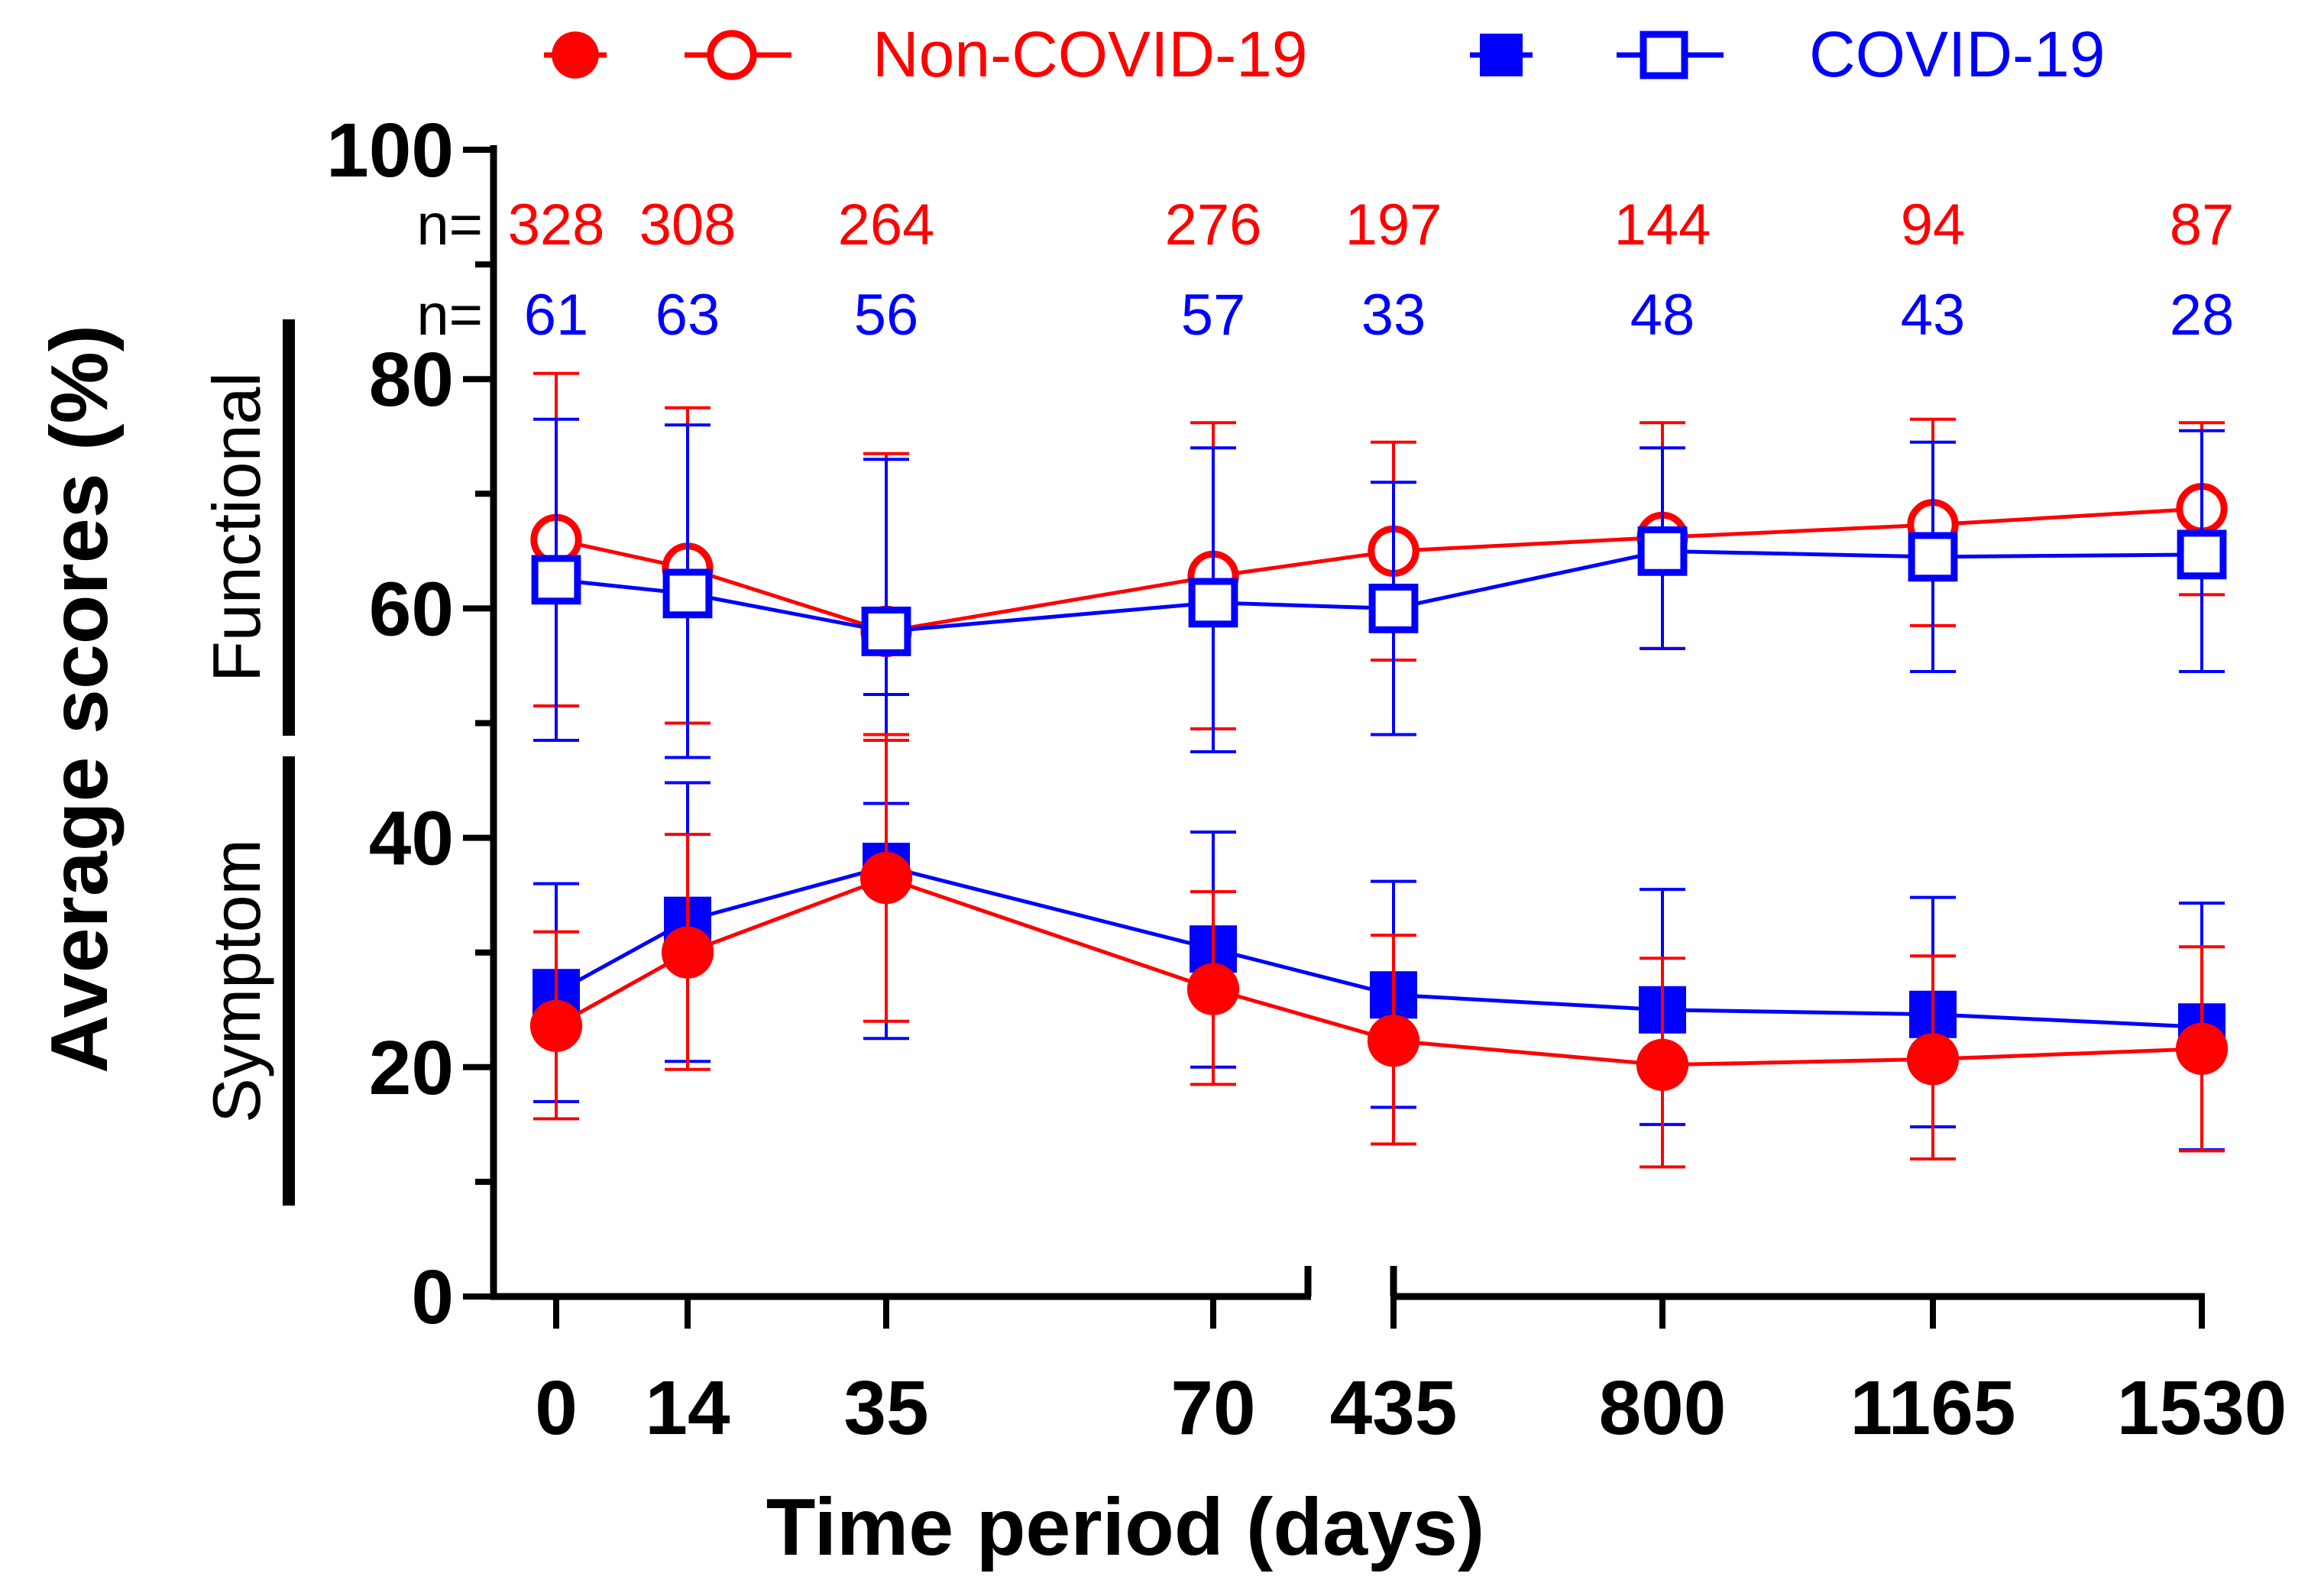 Image resolution: width=2308 pixels, height=1596 pixels. What do you see at coordinates (687, 1408) in the screenshot?
I see `x-tick-label-14: 14` at bounding box center [687, 1408].